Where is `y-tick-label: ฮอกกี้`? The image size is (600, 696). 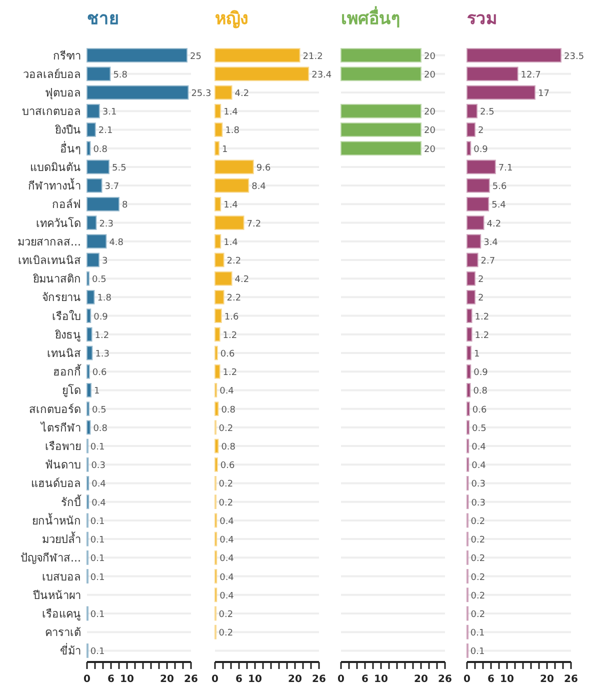
y-tick-label: ฮอกกี้ is located at coordinates (67, 371).